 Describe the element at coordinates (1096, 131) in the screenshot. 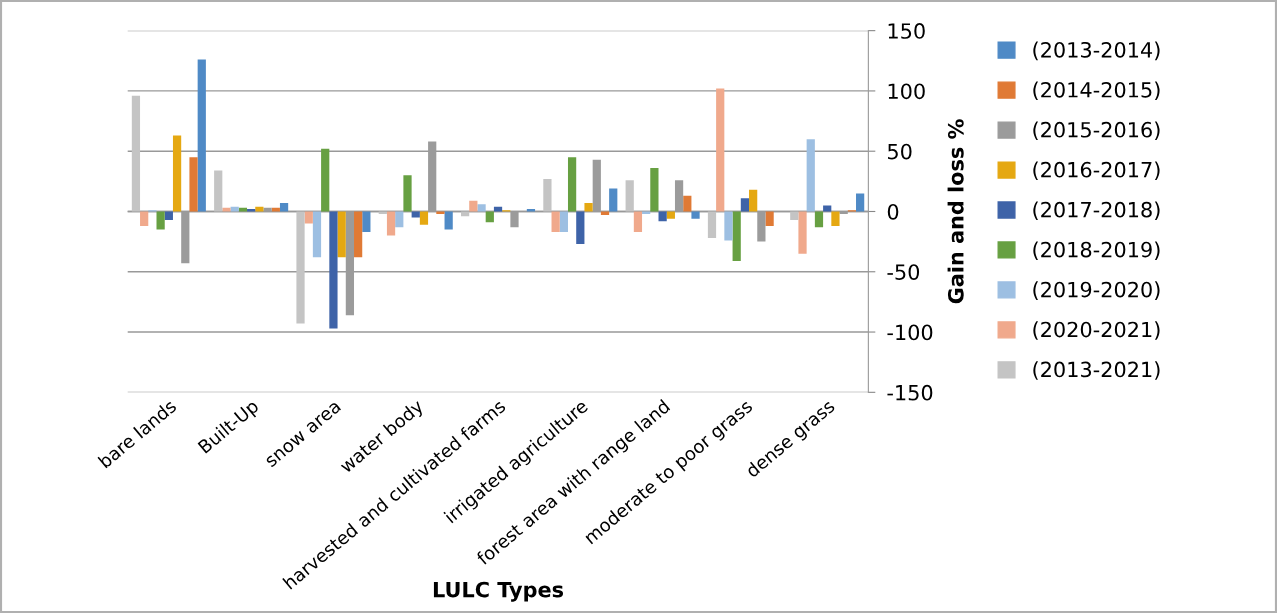

I see `legend-label: (2015-2016)` at that location.